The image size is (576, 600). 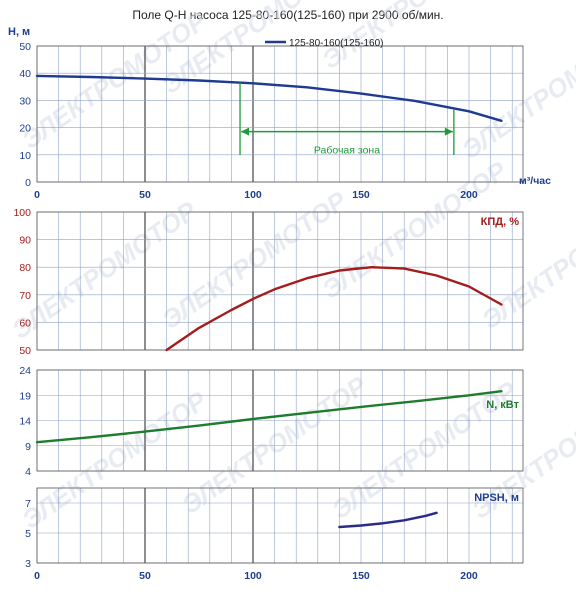 What do you see at coordinates (25, 74) in the screenshot?
I see `y-tick-label-head: 40` at bounding box center [25, 74].